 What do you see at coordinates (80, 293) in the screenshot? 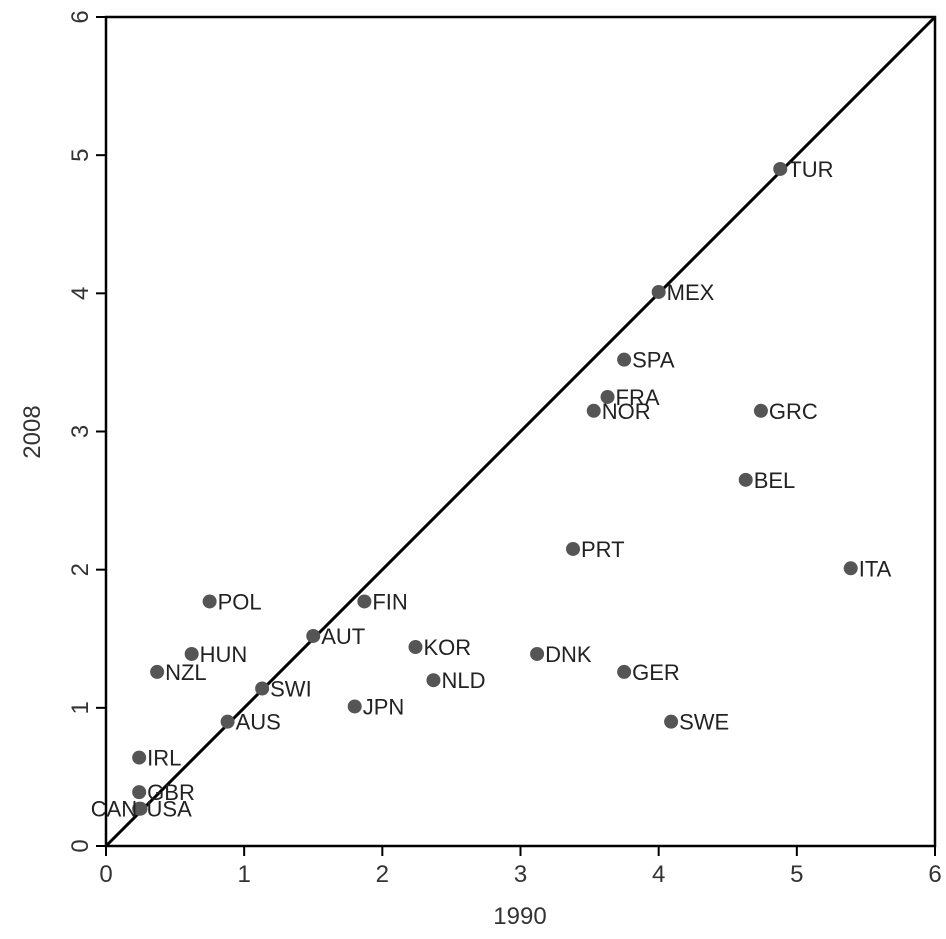
I see `y-tick-label: 4` at bounding box center [80, 293].